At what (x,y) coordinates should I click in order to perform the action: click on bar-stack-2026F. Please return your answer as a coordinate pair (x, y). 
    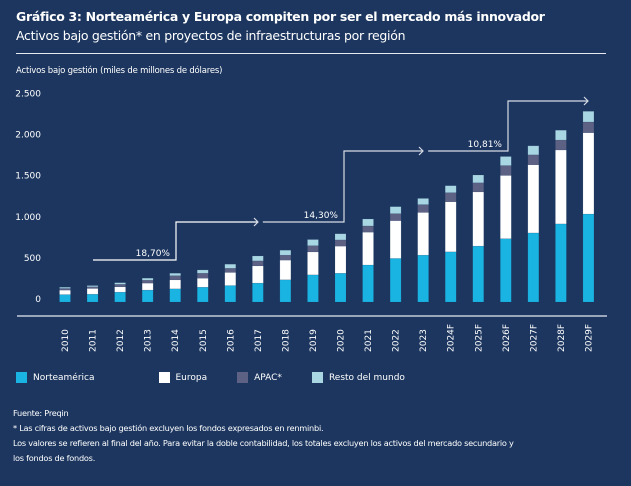
    Looking at the image, I should click on (506, 229).